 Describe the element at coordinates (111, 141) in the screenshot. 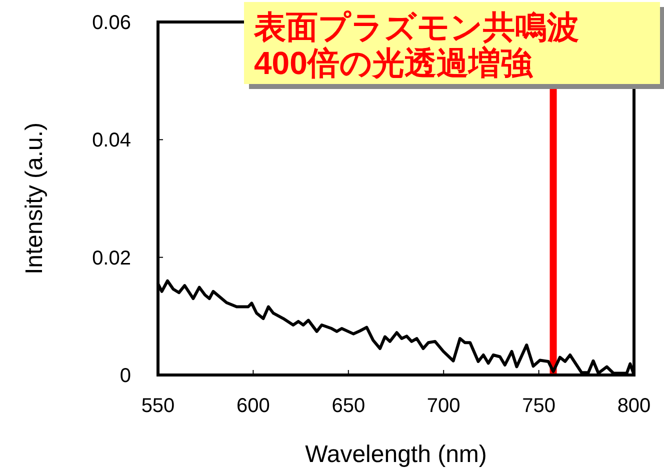

I see `y-tick-label: 0.04` at that location.